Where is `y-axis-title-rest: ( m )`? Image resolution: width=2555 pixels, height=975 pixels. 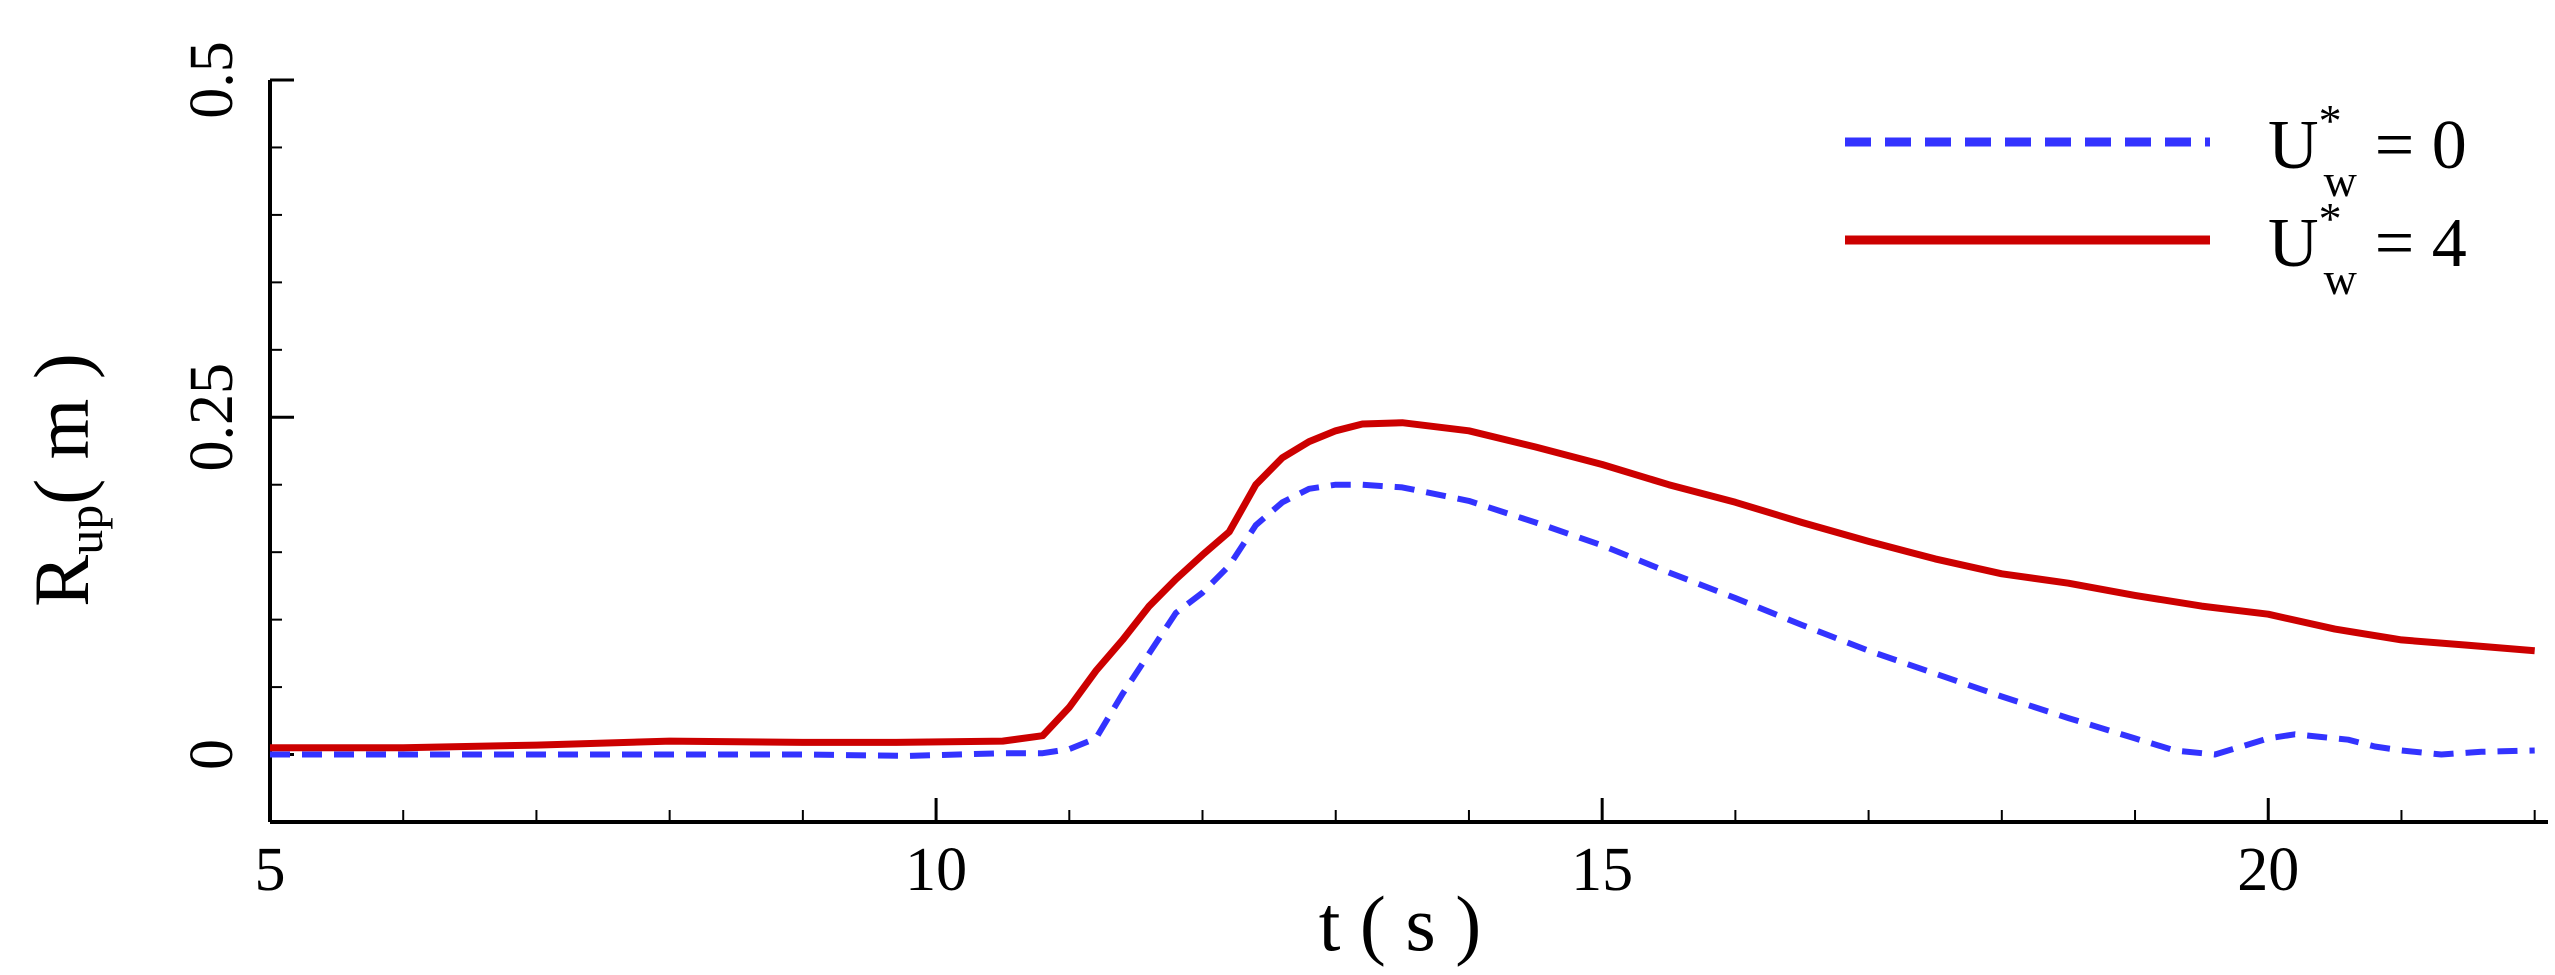 y-axis-title-rest: ( m ) is located at coordinates (61, 429).